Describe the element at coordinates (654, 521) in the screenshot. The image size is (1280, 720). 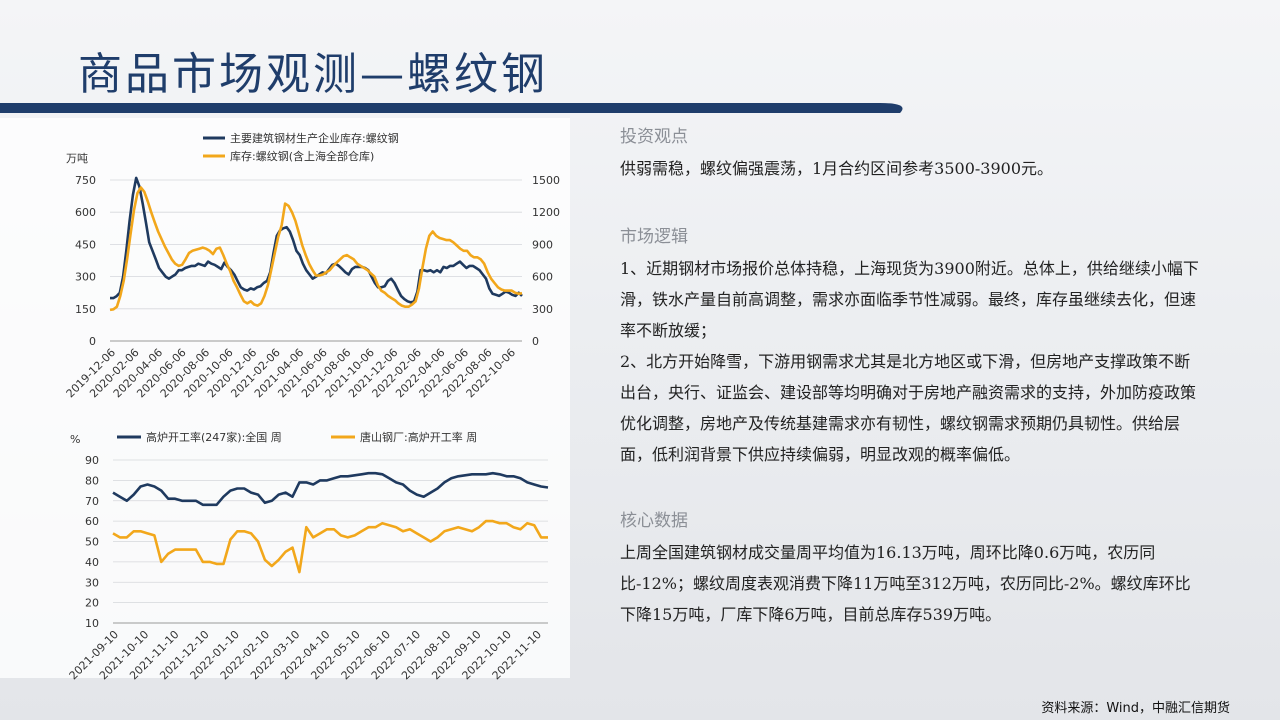
I see `section-title-core-data: 核心数据` at that location.